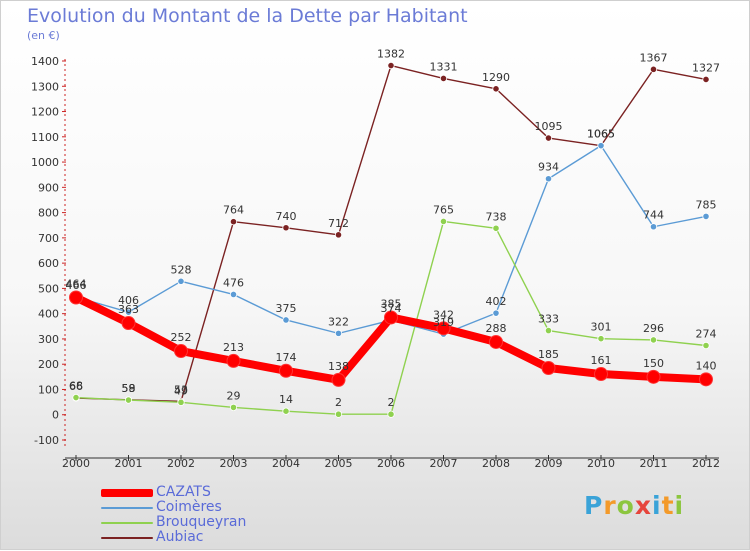 This screenshot has height=551, width=750. What do you see at coordinates (444, 66) in the screenshot?
I see `data-label: 1331` at bounding box center [444, 66].